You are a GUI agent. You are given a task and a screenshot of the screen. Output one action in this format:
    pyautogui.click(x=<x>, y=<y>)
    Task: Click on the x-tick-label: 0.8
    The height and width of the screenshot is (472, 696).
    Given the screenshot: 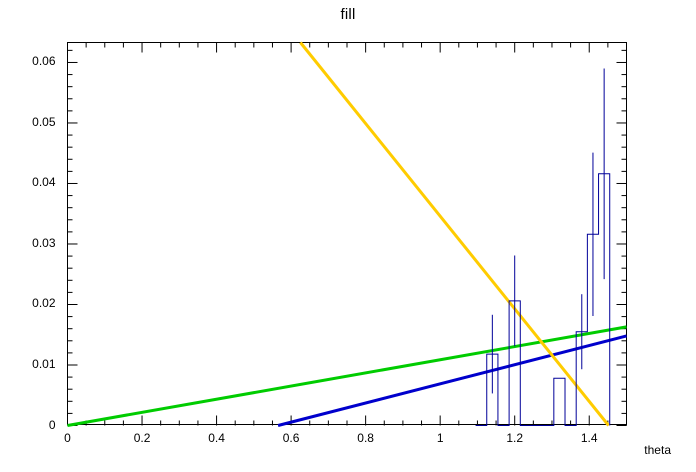 What is the action you would take?
    pyautogui.click(x=365, y=437)
    